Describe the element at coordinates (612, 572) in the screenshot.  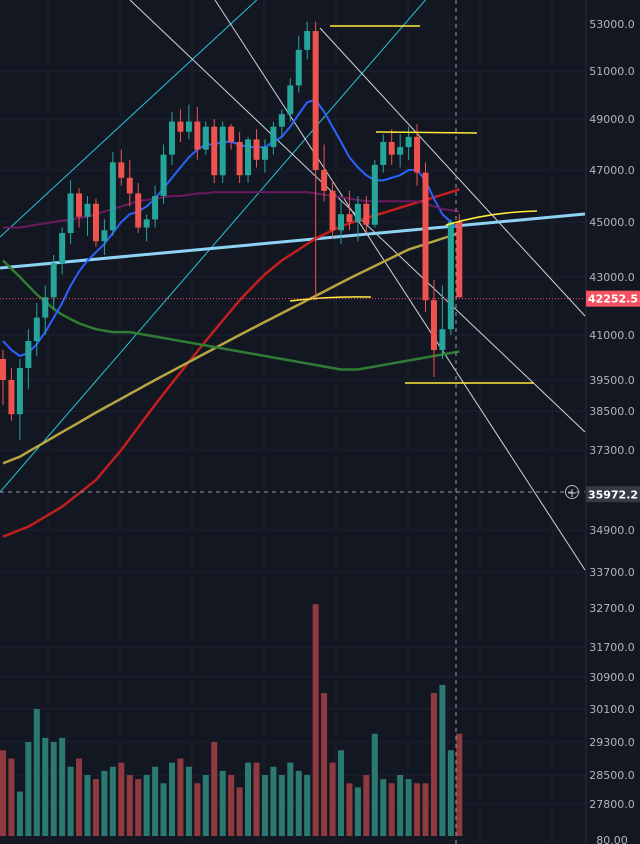
I see `price-tick-label: 33700.0` at that location.